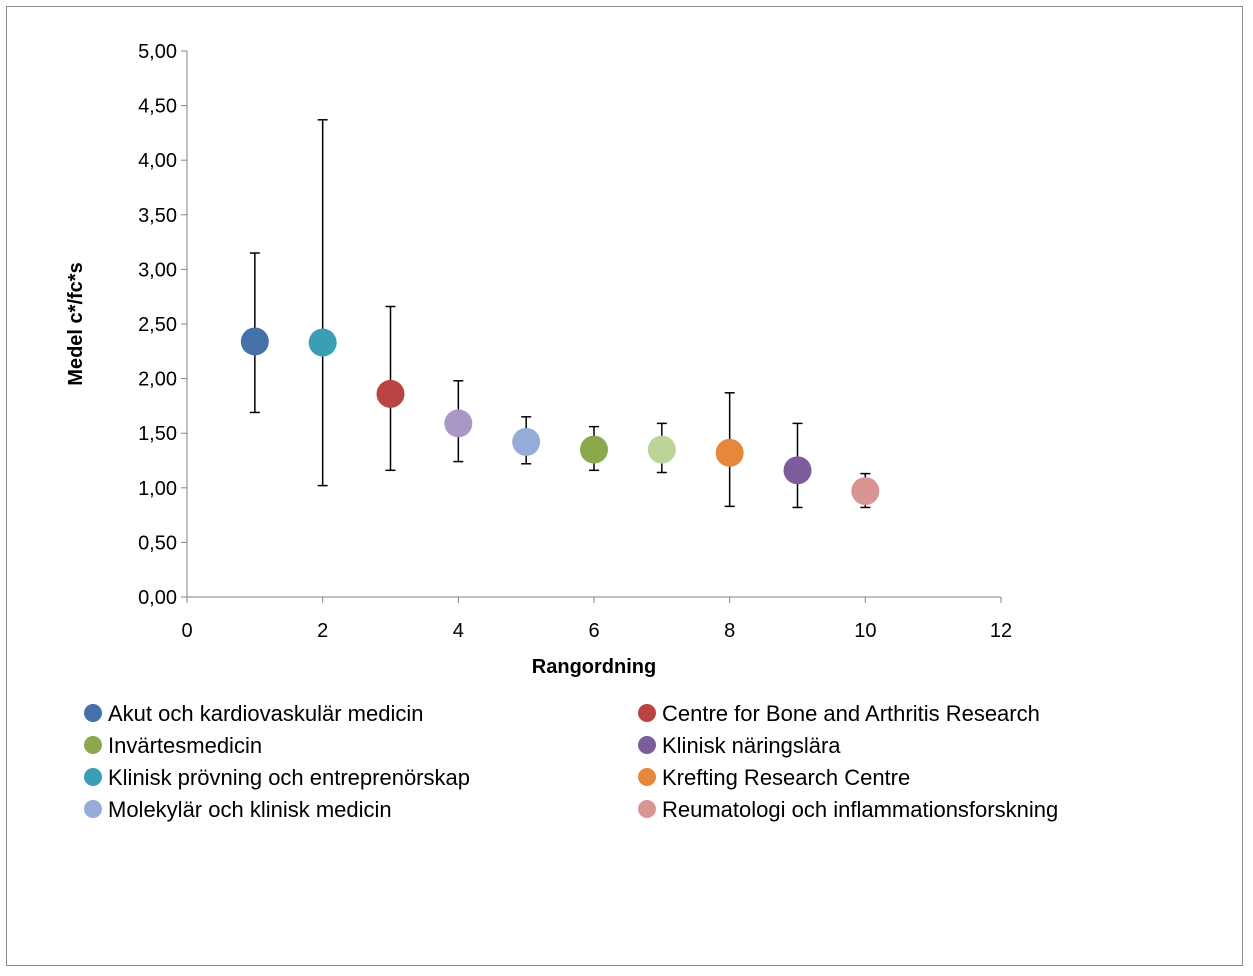 The width and height of the screenshot is (1253, 976). I want to click on x-ticks: 0 2 4 6 8 10 12, so click(596, 619).